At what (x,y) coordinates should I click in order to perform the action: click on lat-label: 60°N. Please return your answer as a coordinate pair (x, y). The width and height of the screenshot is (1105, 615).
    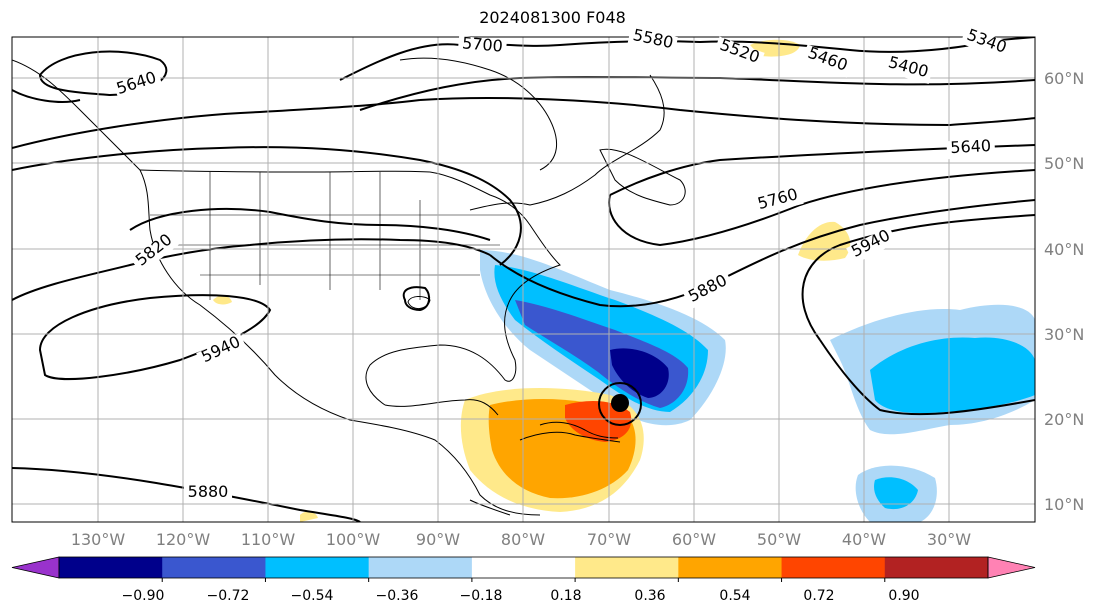
    Looking at the image, I should click on (1064, 78).